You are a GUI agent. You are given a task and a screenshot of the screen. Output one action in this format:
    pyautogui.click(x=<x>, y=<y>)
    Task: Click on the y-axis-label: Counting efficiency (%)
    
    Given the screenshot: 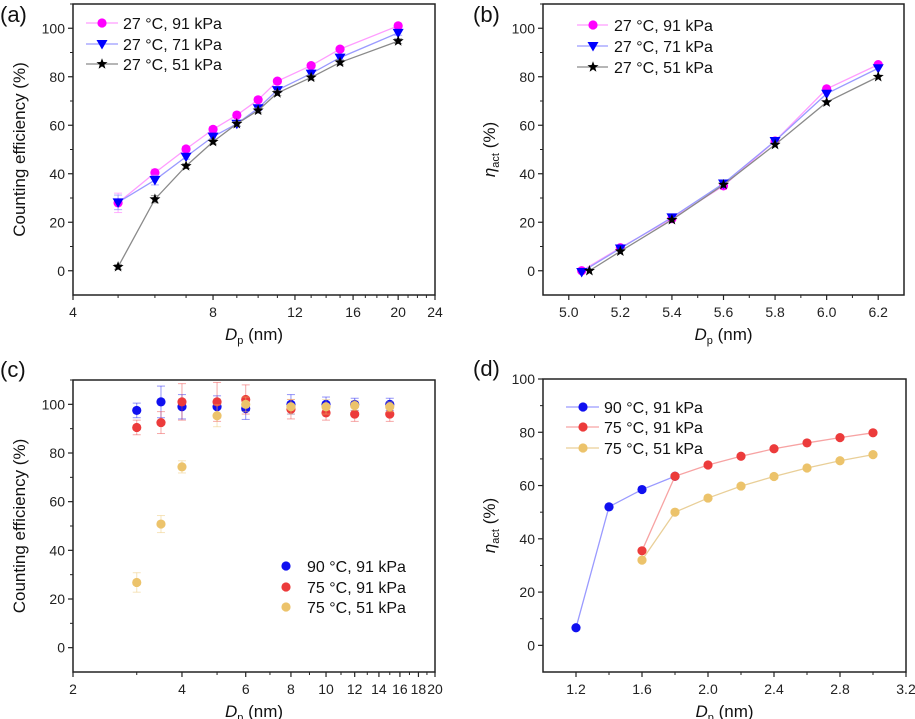 What is the action you would take?
    pyautogui.click(x=19, y=526)
    